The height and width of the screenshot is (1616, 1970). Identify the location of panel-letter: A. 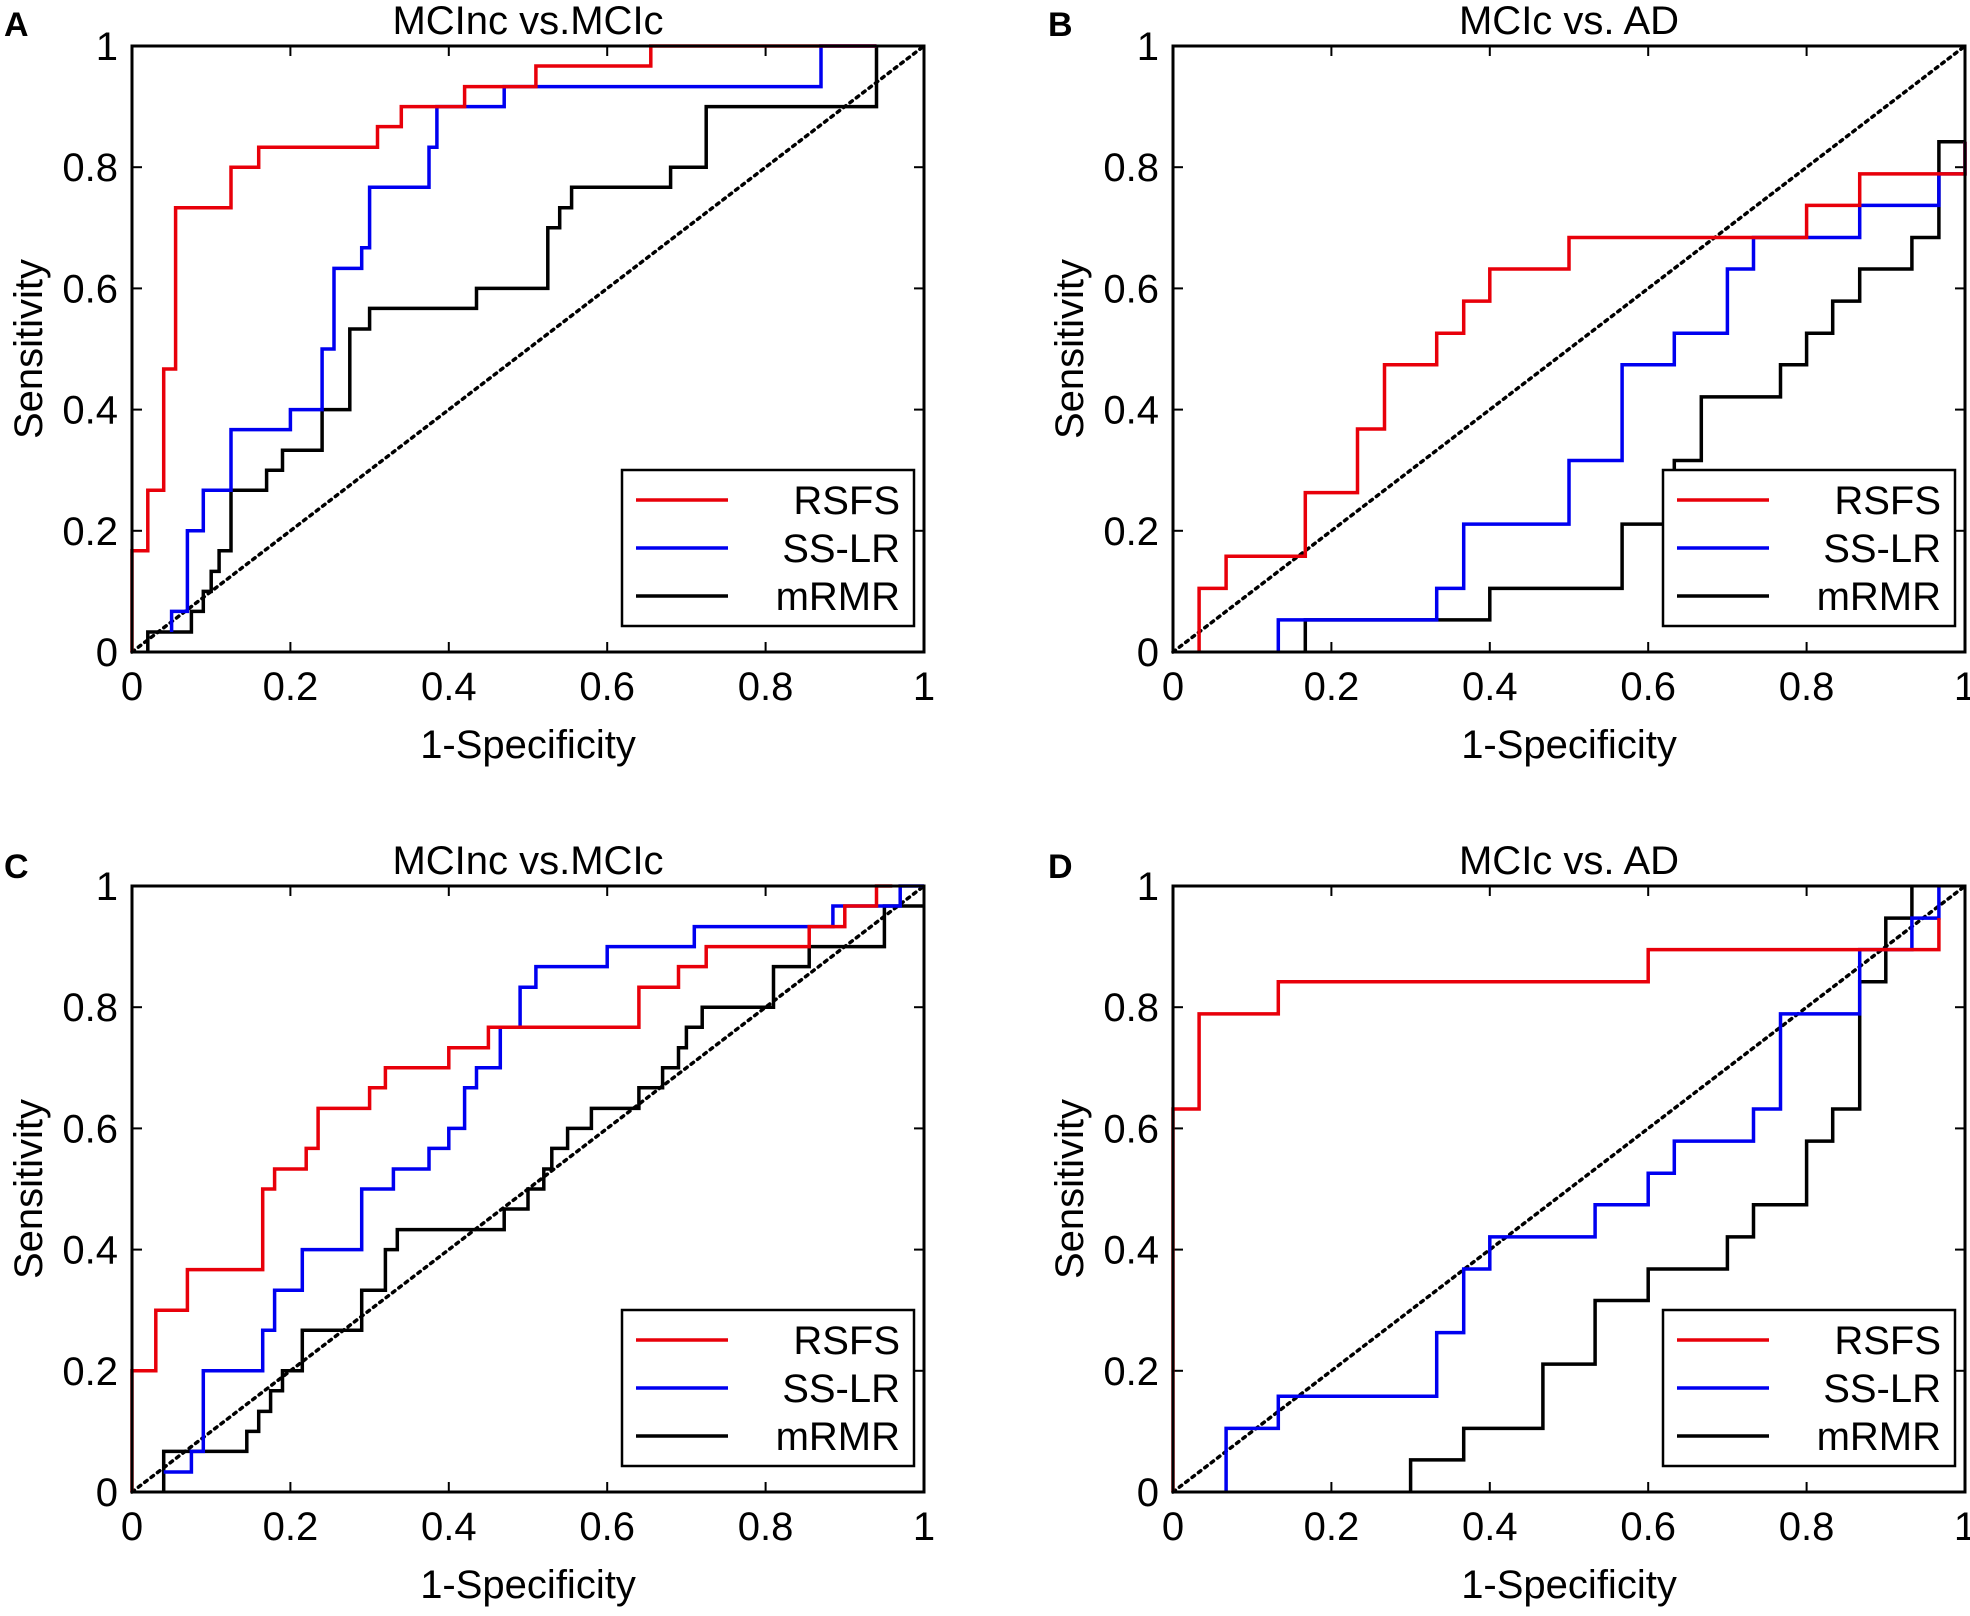
(16, 25).